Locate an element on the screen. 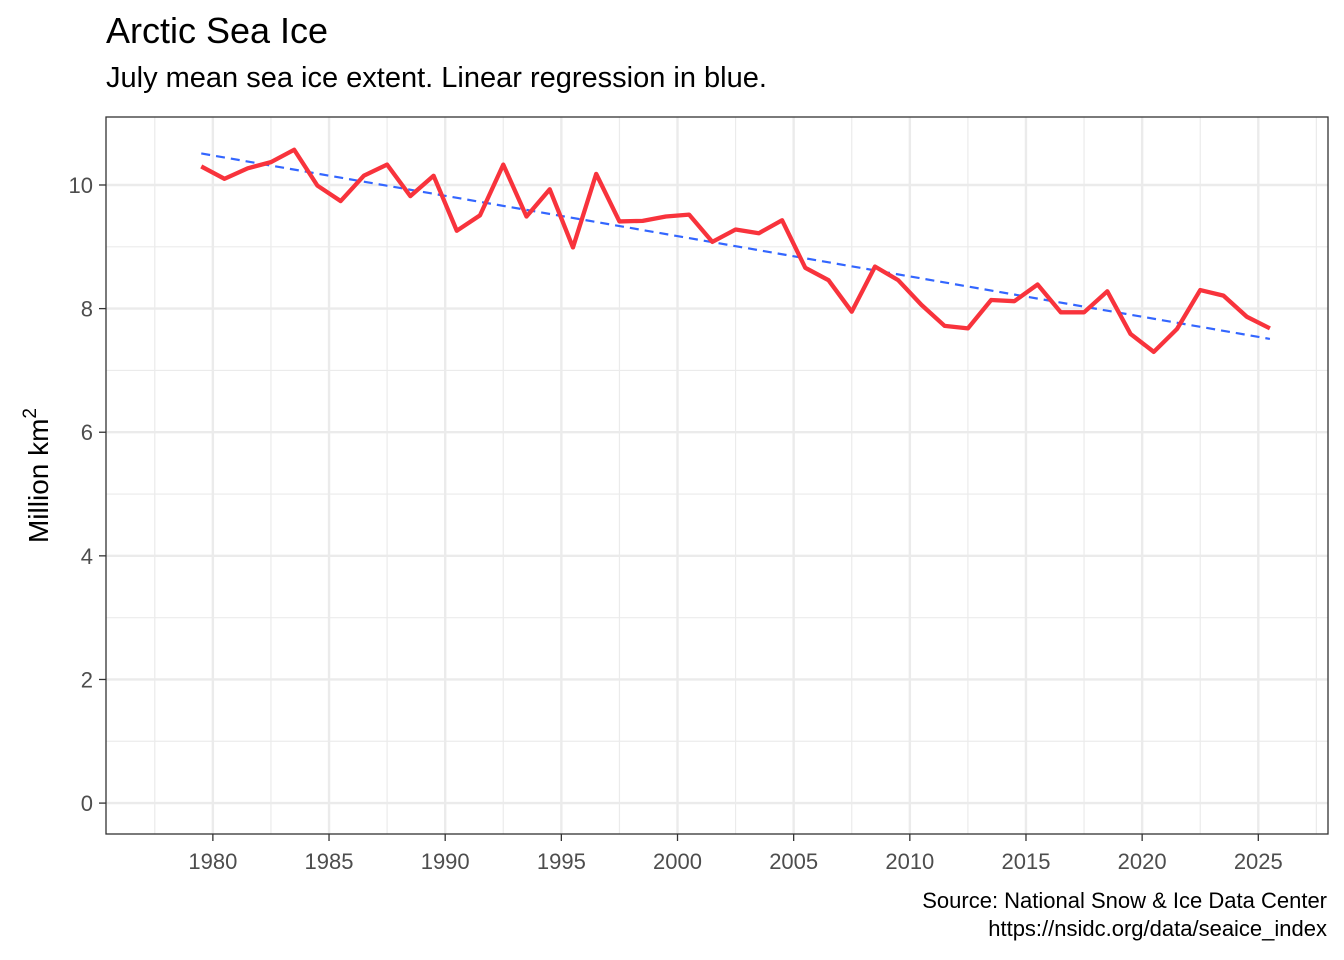  x-tick-label: 1980 is located at coordinates (212, 861).